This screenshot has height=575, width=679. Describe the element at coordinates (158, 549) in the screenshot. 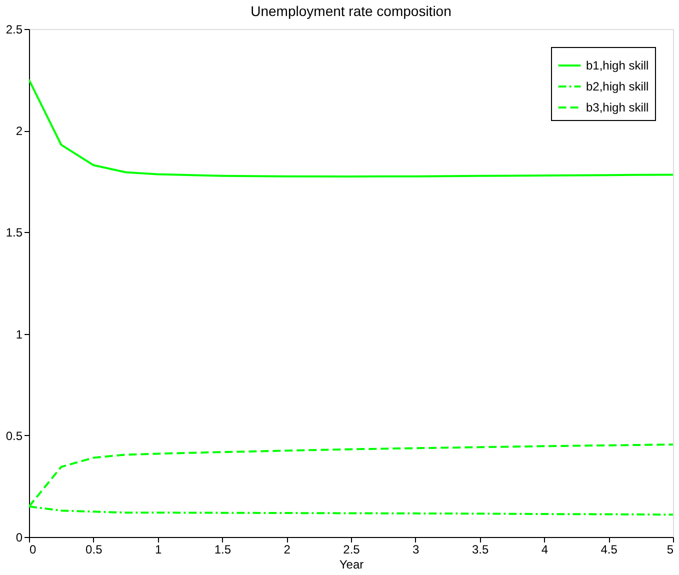

I see `x-tick-label: 1` at that location.